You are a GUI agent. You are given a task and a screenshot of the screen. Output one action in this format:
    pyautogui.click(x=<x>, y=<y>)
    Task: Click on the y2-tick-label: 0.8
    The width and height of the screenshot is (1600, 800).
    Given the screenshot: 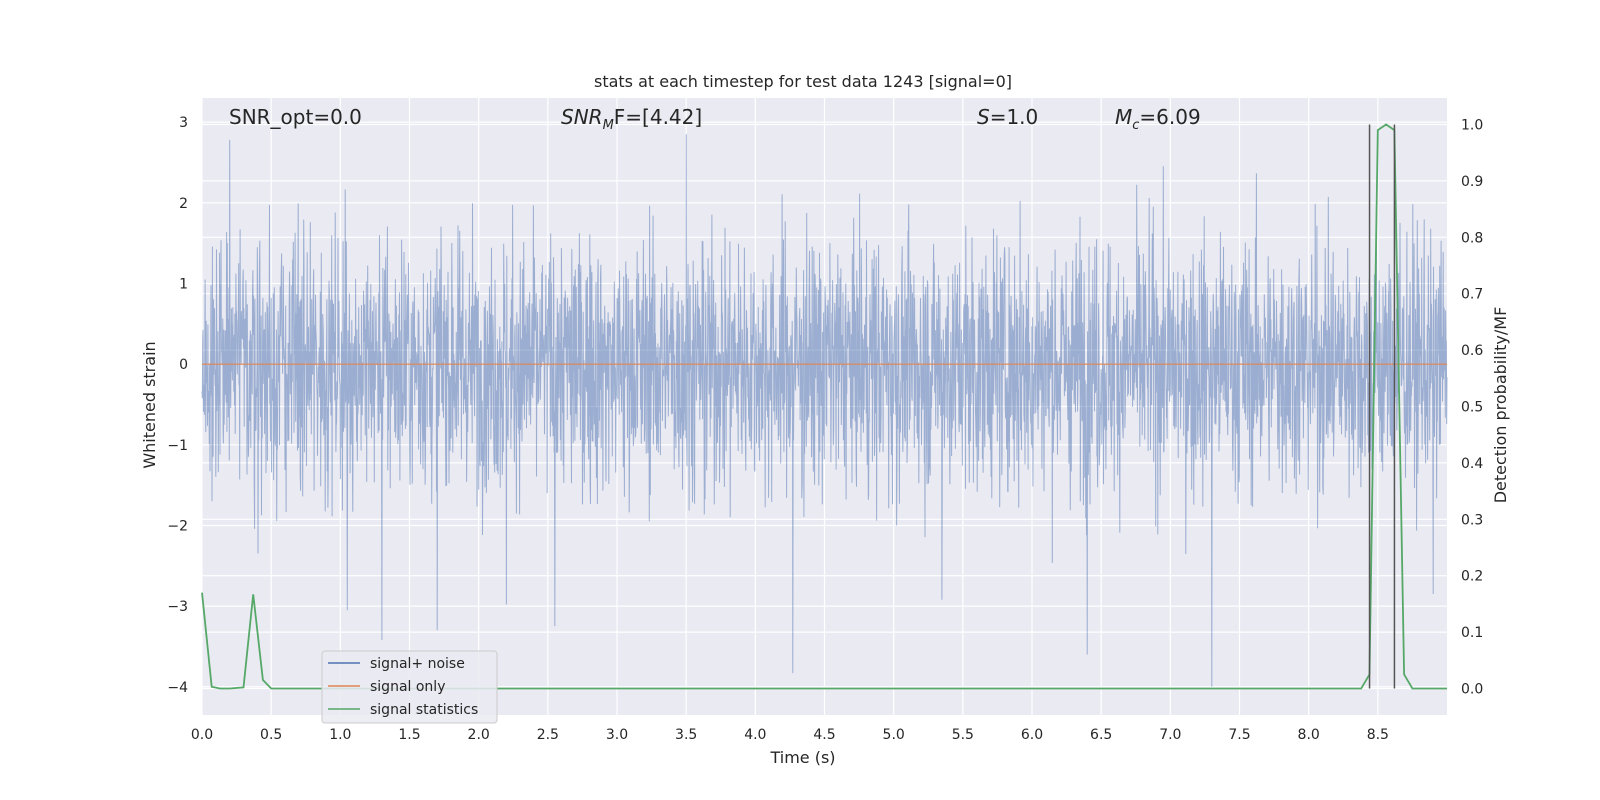 What is the action you would take?
    pyautogui.click(x=1472, y=238)
    